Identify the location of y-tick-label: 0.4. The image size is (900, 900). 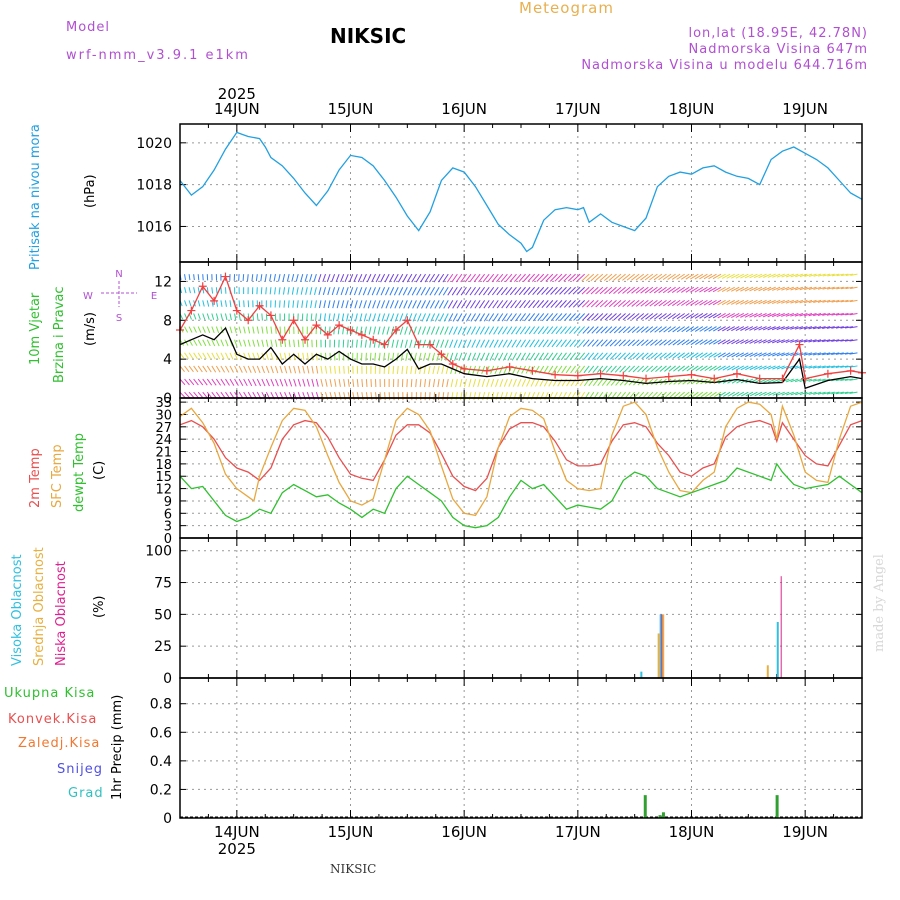
(161, 762).